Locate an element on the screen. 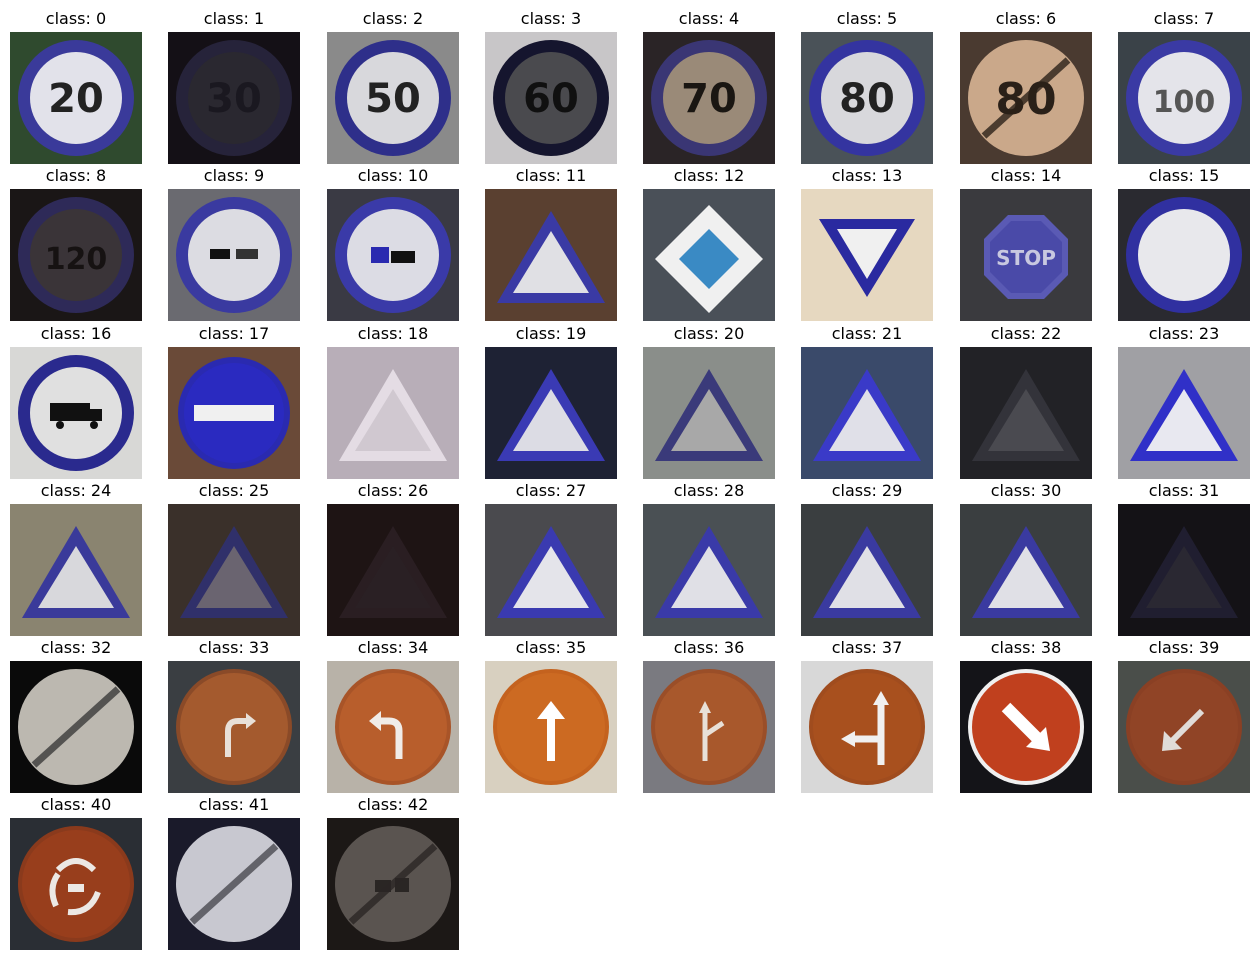  class-label-id: 15 is located at coordinates (1209, 175).